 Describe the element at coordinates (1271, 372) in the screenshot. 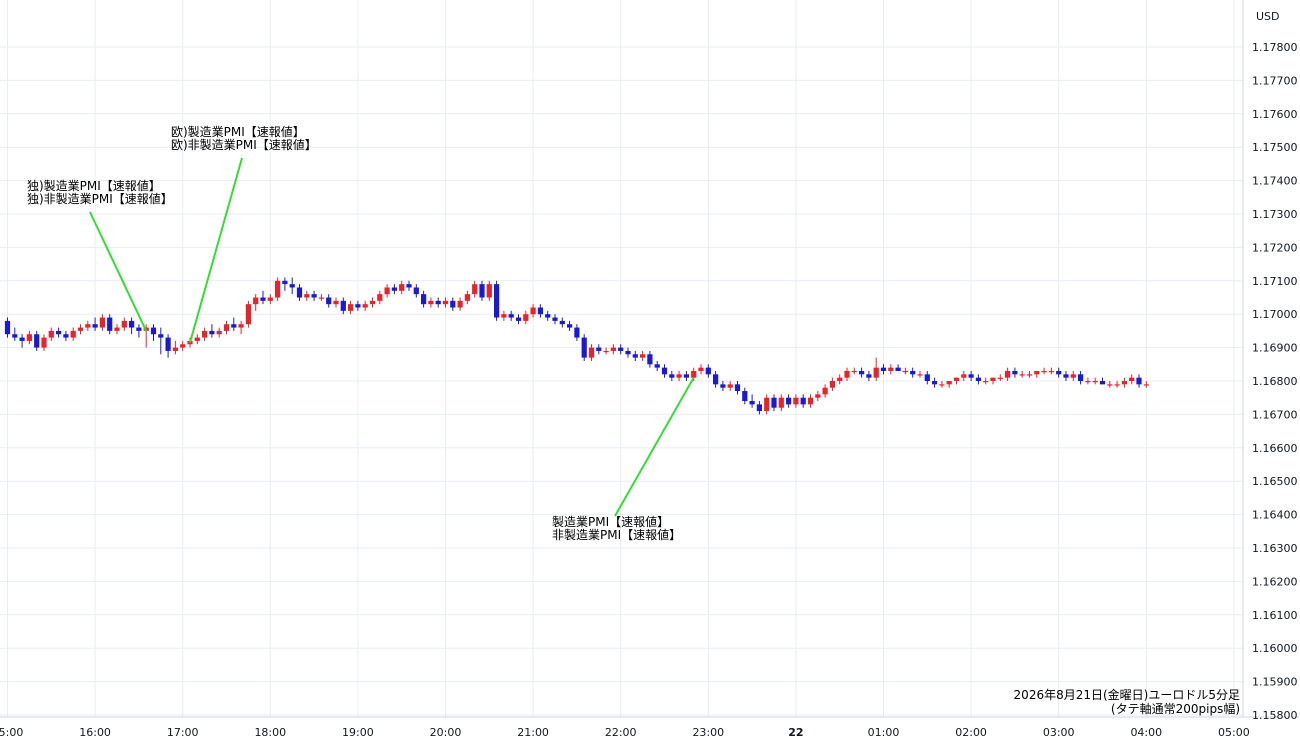

I see `price-axis-background` at that location.